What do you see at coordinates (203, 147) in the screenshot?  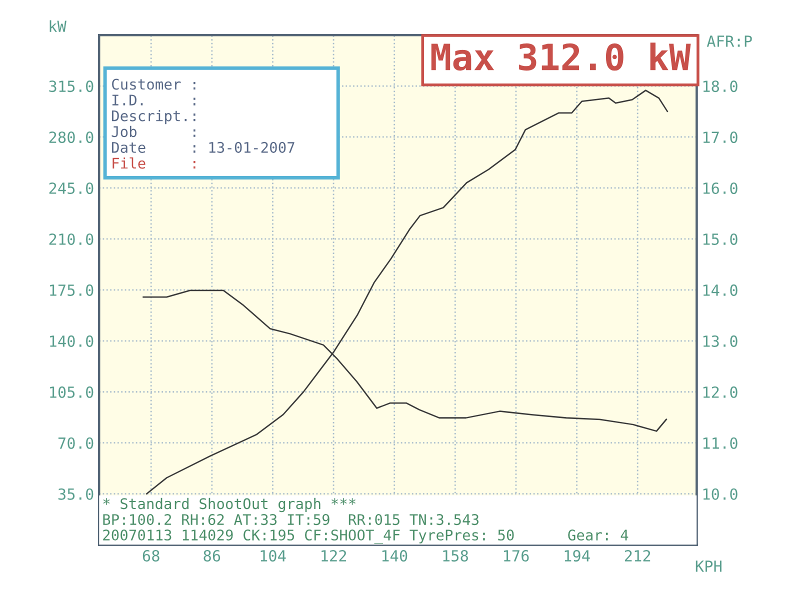 I see `annotation: Date : 13-01-2007` at bounding box center [203, 147].